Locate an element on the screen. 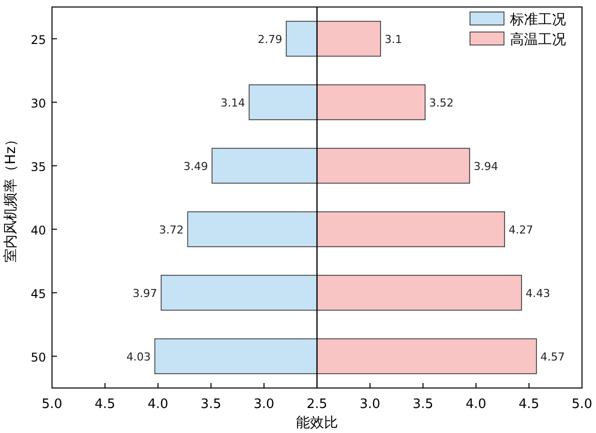 Image resolution: width=596 pixels, height=433 pixels. x-axis-title: 能效比 is located at coordinates (317, 423).